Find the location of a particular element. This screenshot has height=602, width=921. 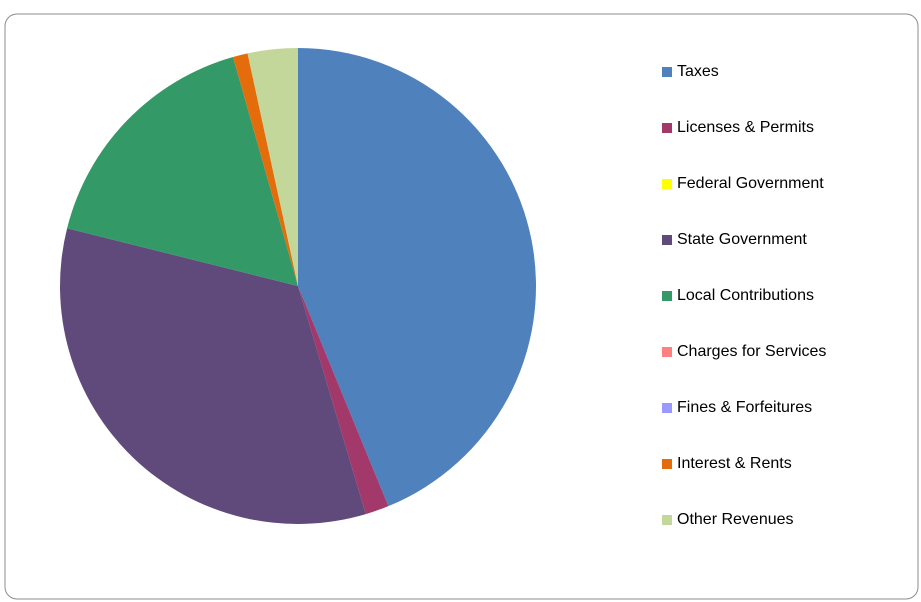

legend-label: State Government is located at coordinates (742, 239).